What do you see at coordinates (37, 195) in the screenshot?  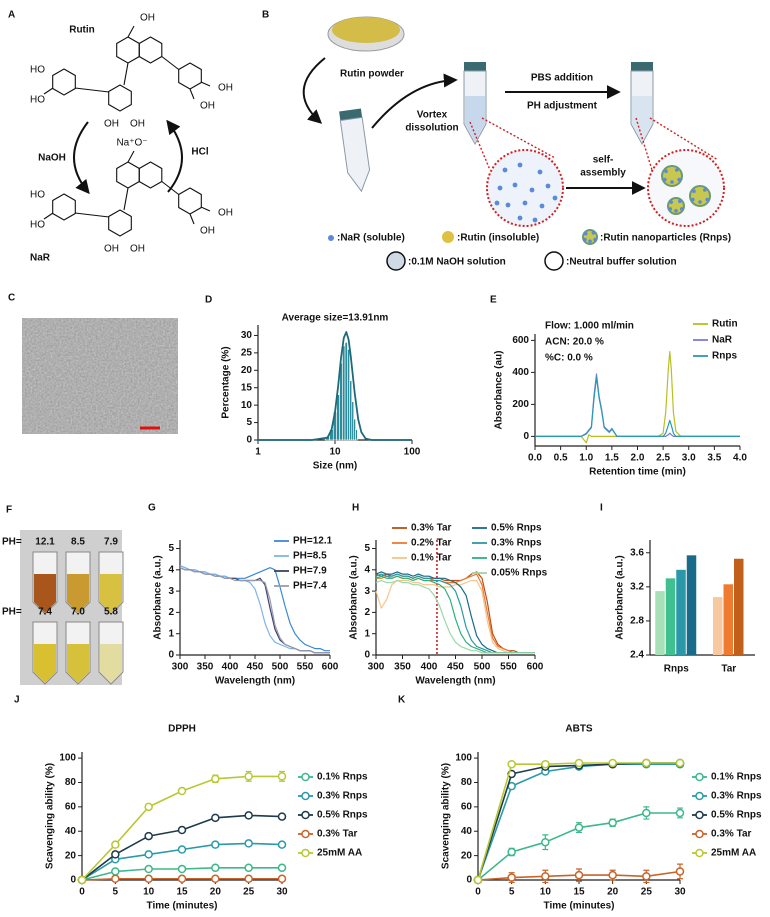 I see `group-label: HO` at bounding box center [37, 195].